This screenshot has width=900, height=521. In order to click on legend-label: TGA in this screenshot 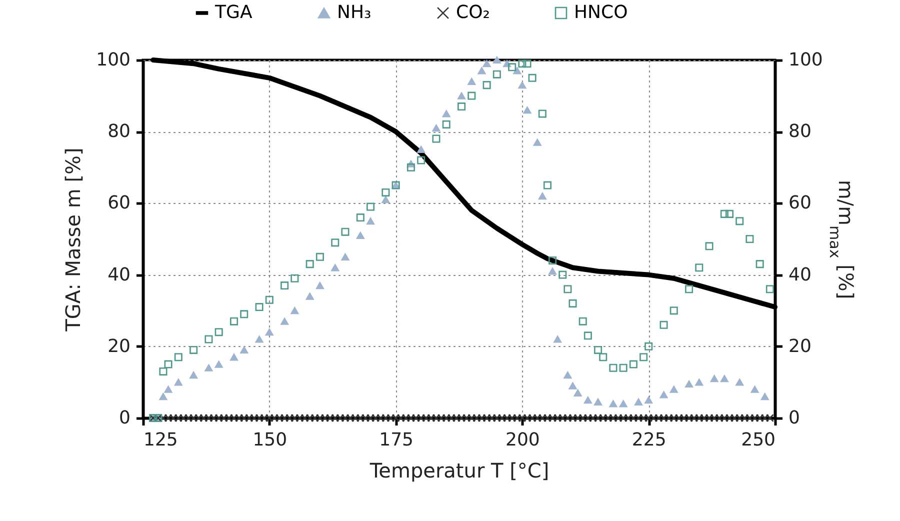, I will do `click(233, 12)`.